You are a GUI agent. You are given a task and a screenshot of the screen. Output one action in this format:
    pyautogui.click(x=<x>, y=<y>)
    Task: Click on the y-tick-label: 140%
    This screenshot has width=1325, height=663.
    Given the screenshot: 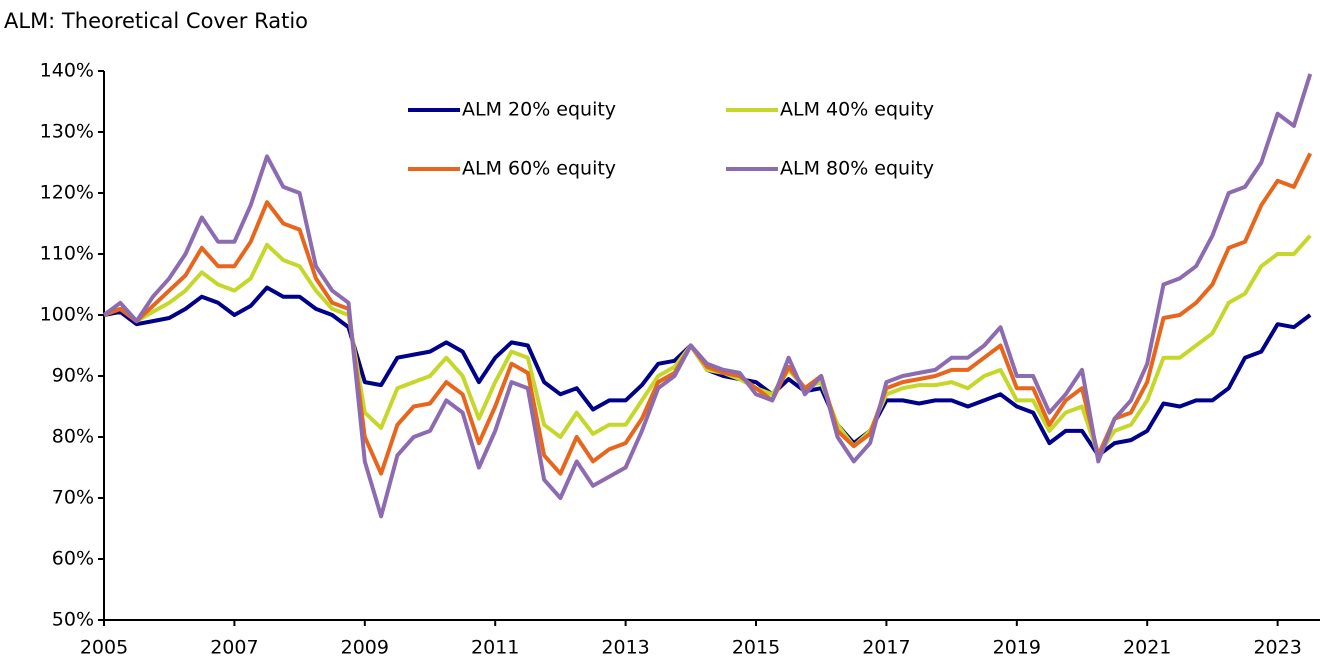 What is the action you would take?
    pyautogui.click(x=67, y=71)
    